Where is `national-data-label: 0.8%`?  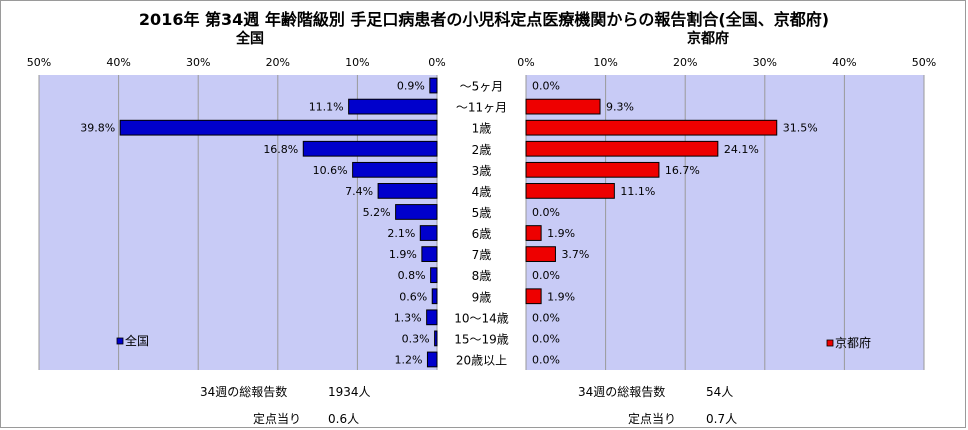
national-data-label: 0.8% is located at coordinates (412, 275).